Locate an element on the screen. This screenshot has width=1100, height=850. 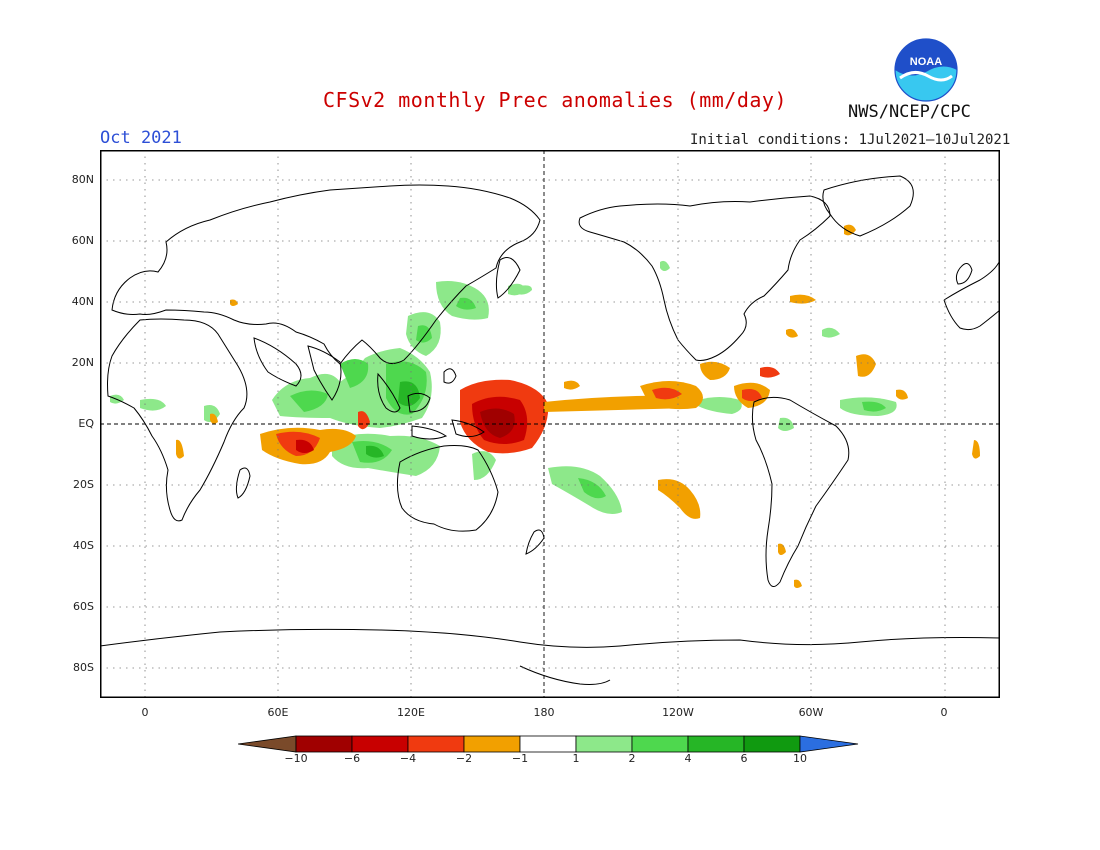
lat-label: 20S is located at coordinates (83, 484).